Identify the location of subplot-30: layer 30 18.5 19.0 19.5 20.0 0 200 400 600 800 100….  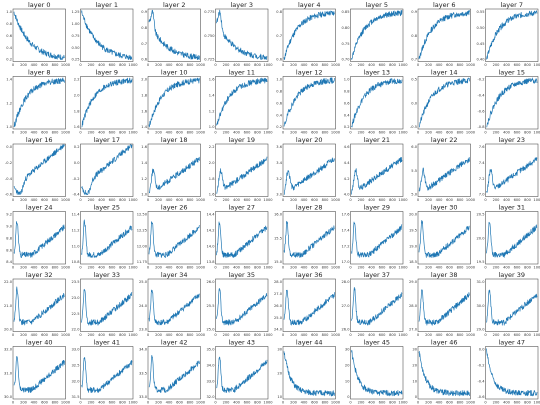
(442, 237).